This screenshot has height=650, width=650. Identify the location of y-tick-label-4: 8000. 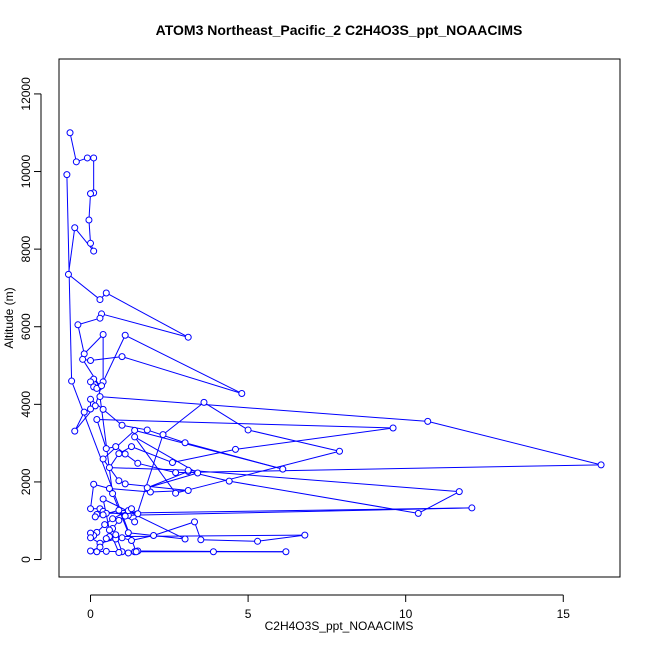
(26, 248).